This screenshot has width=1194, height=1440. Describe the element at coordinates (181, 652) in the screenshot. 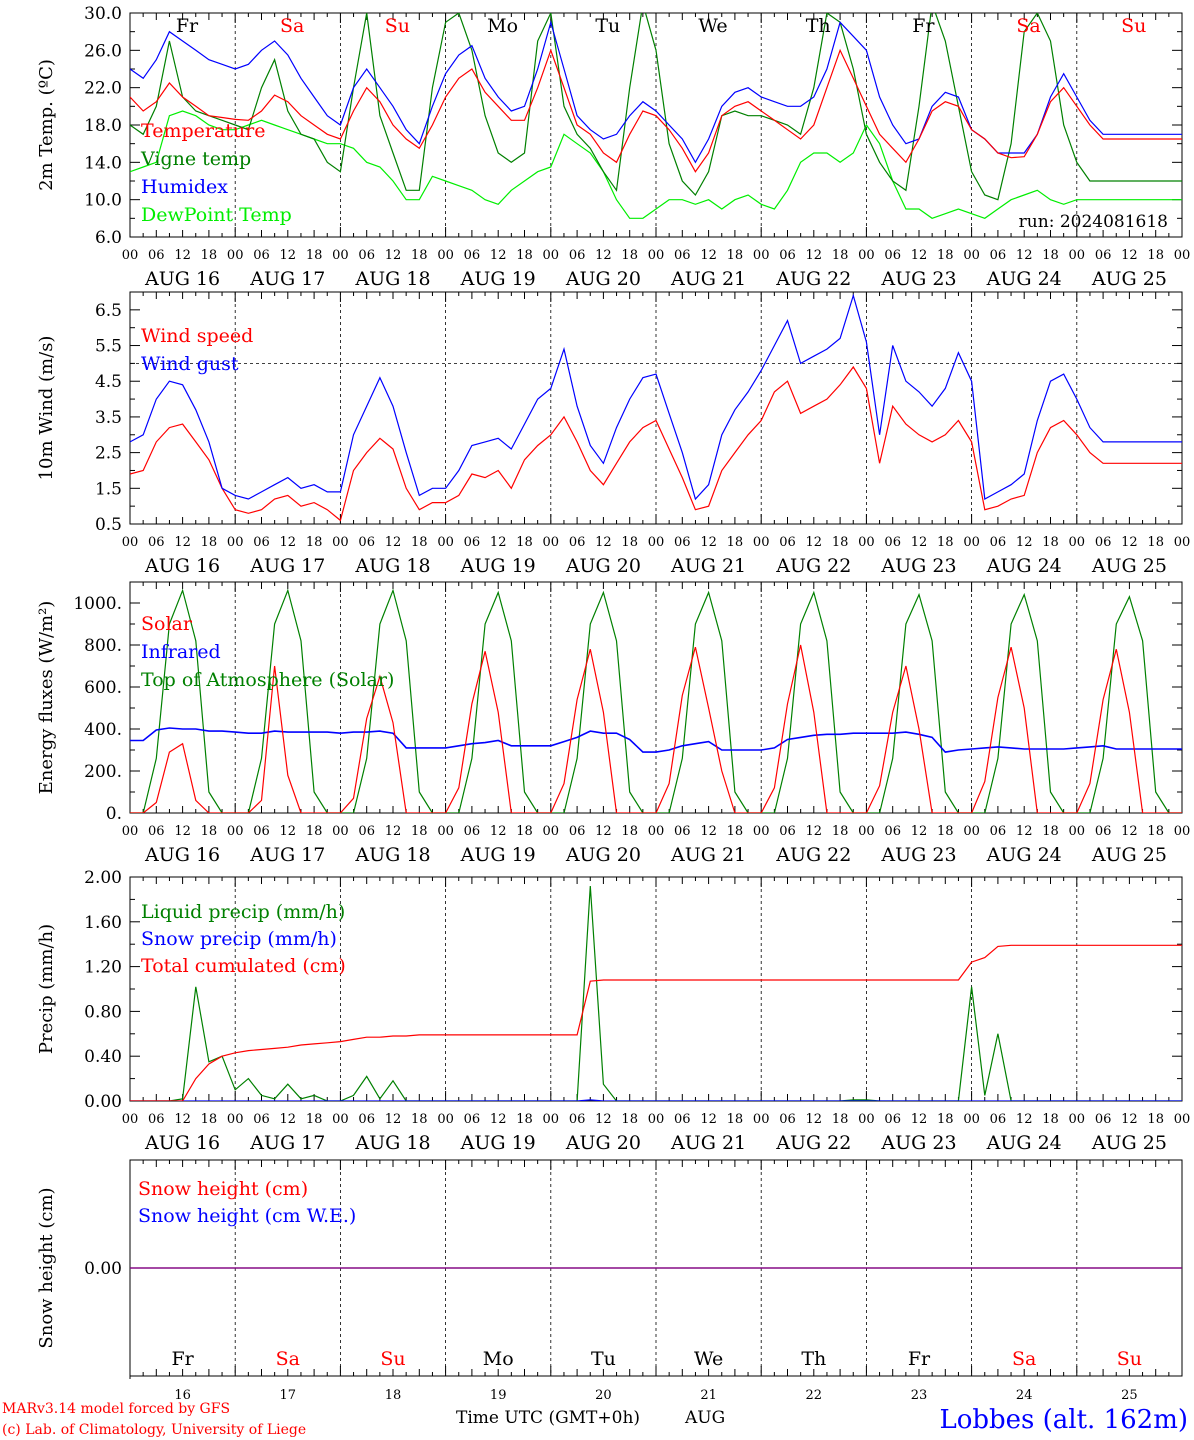

I see `legend-entry: Infrared` at that location.